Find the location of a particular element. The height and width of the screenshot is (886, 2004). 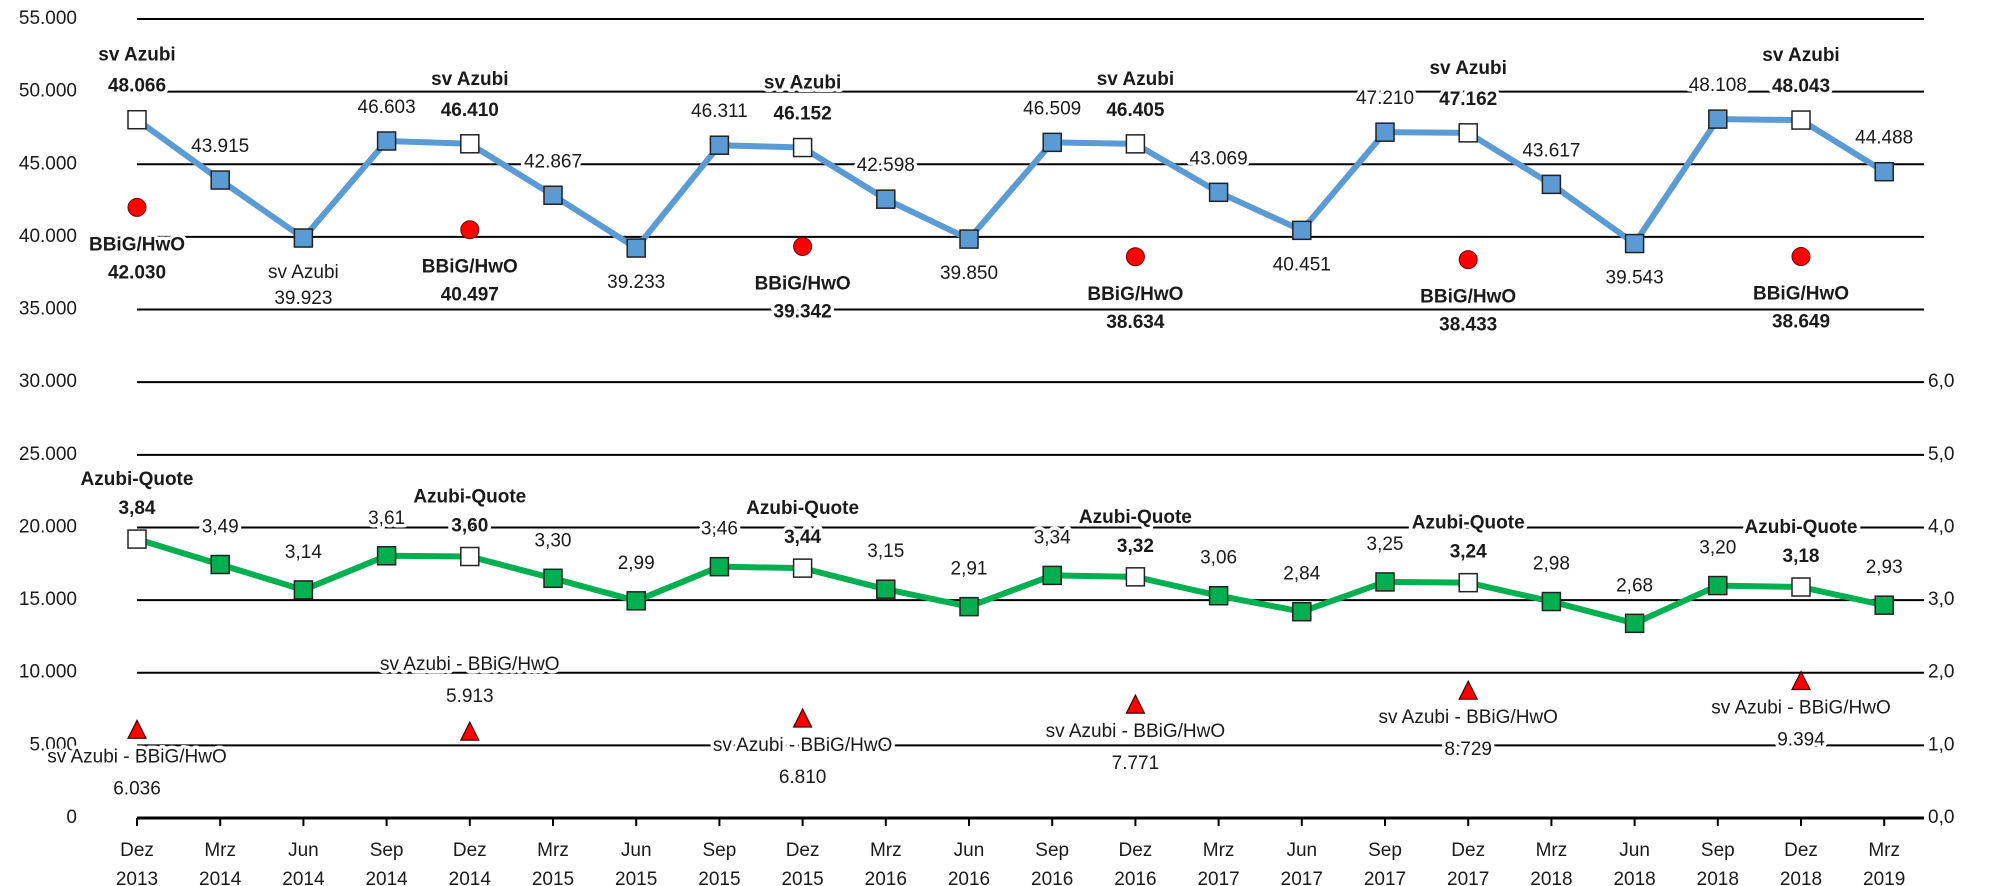

data-label: 43.617 is located at coordinates (1551, 150).